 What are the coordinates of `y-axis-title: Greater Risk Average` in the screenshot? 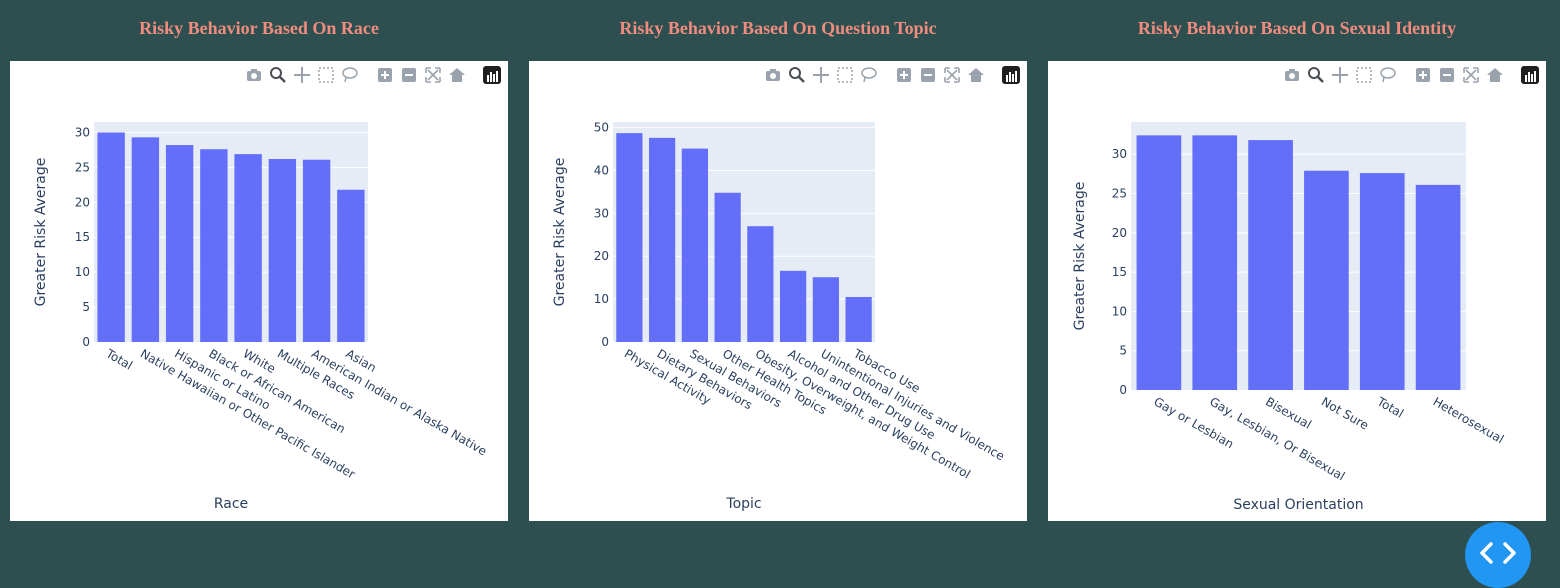 It's located at (41, 232).